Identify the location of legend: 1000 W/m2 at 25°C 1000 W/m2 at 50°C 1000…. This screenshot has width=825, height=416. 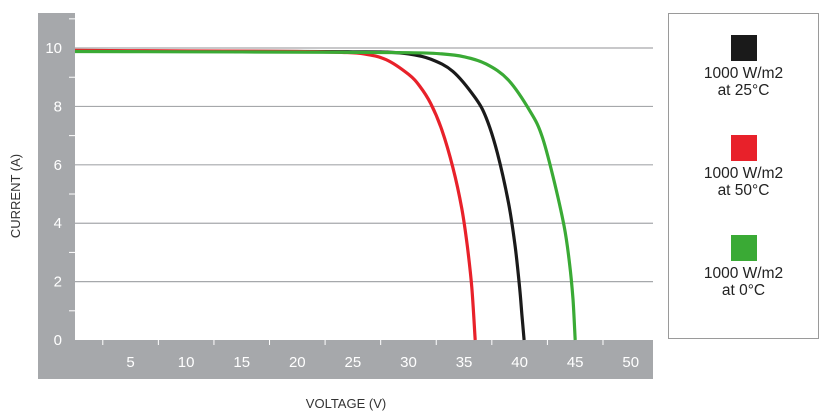
(743, 176).